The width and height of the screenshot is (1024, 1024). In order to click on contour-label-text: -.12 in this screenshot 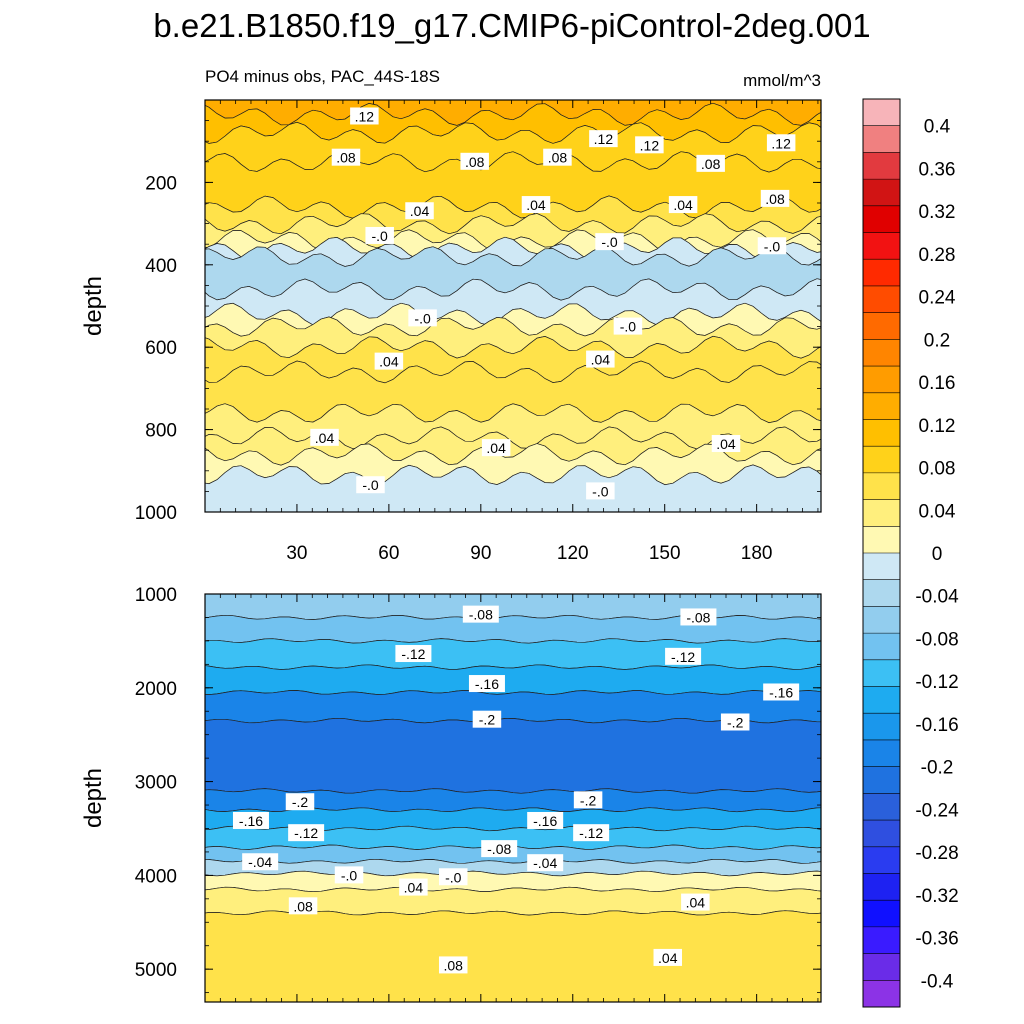, I will do `click(413, 654)`.